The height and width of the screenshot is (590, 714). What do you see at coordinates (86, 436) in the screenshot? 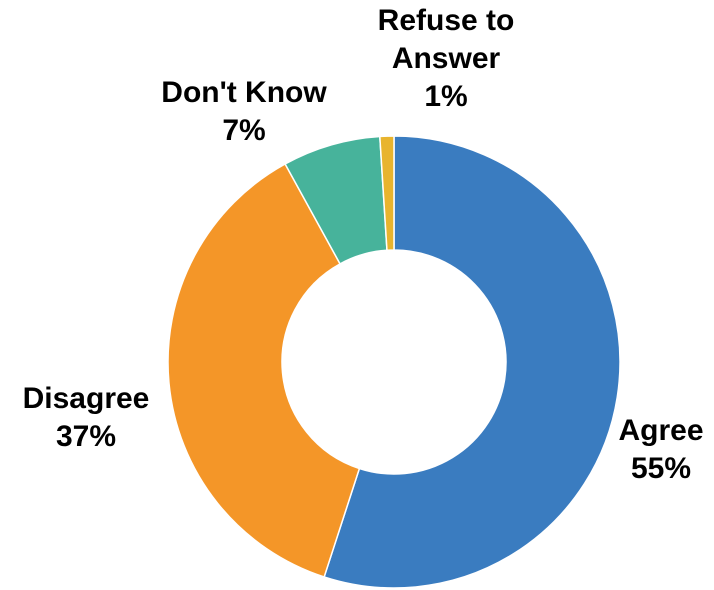
I see `data-label-value: 37%` at bounding box center [86, 436].